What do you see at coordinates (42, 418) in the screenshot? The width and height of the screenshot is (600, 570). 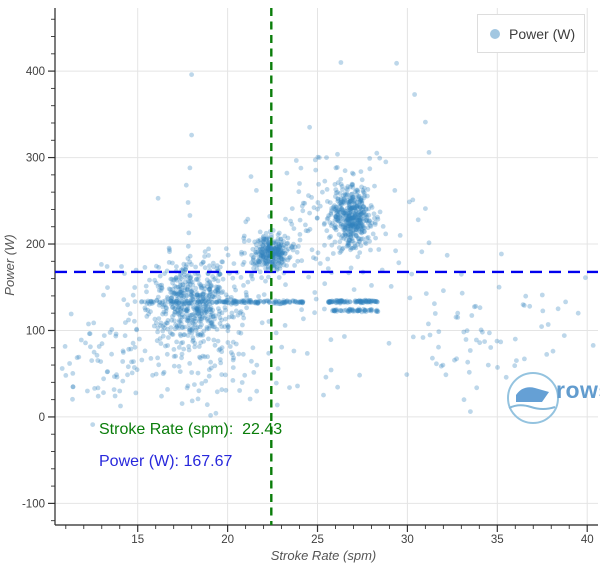 I see `svg-text: 0` at bounding box center [42, 418].